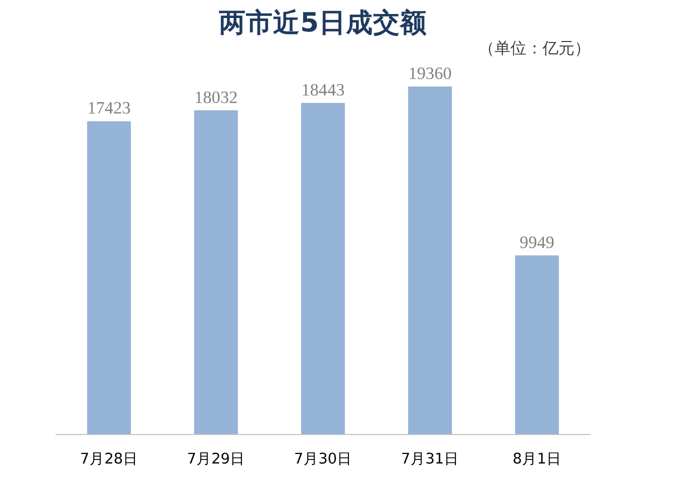 This screenshot has height=484, width=680. What do you see at coordinates (430, 459) in the screenshot?
I see `x-tick-label: 7月31日` at bounding box center [430, 459].